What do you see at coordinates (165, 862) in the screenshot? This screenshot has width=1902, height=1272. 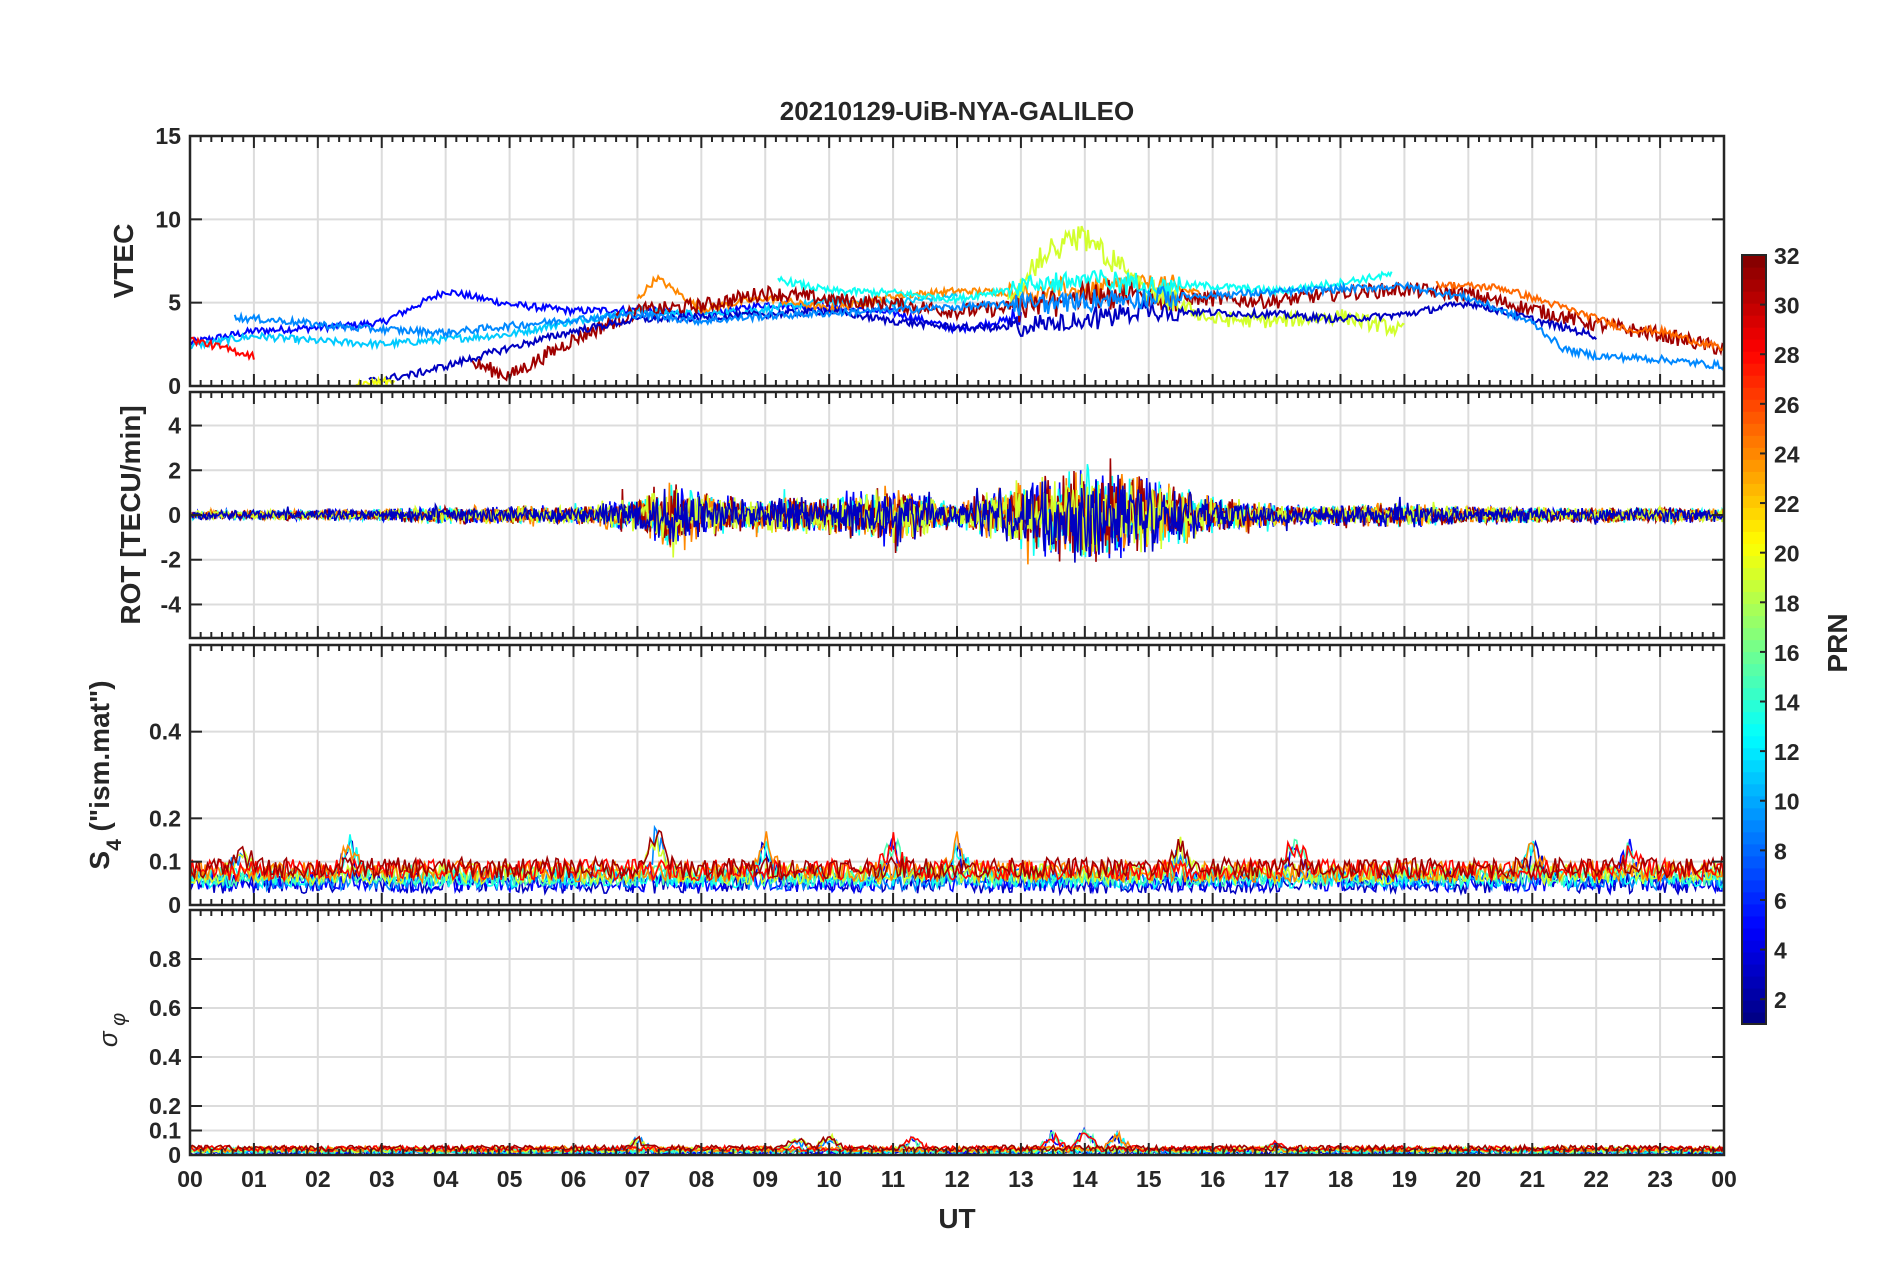 I see `s4-y-tick-label: 0.1` at bounding box center [165, 862].